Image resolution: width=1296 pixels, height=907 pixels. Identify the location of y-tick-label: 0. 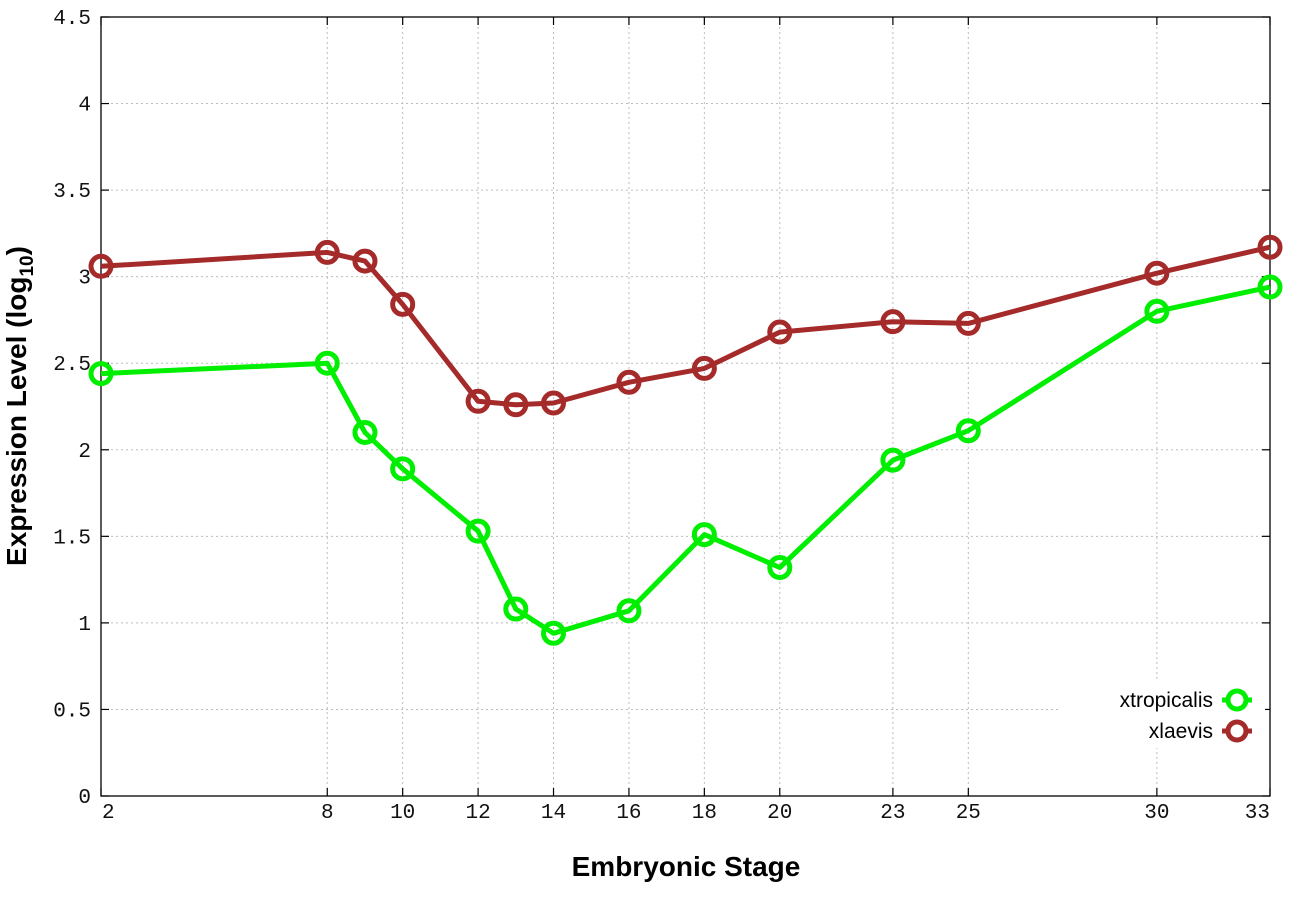
(84, 798).